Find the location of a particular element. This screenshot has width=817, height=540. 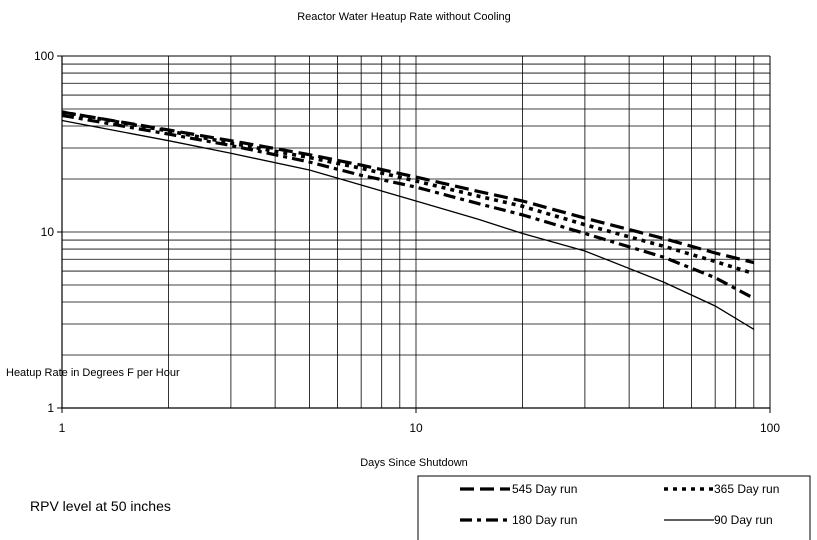

y-tick-label: 100 is located at coordinates (44, 56).